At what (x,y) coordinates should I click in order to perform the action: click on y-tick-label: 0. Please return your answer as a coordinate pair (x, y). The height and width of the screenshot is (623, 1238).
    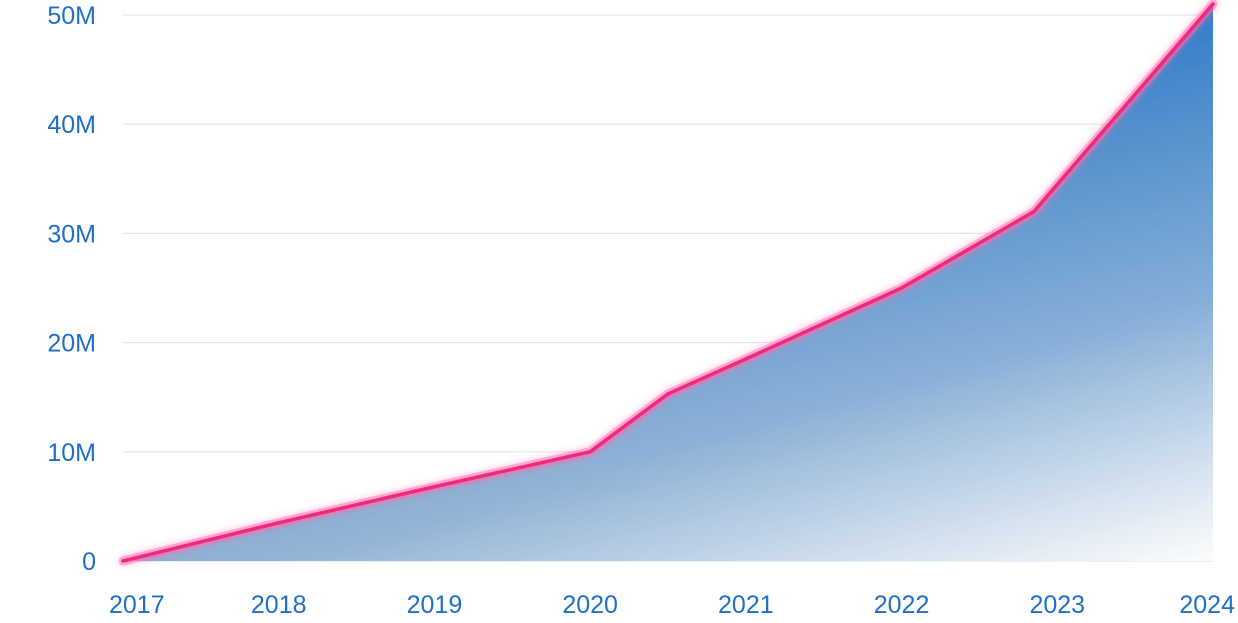
    Looking at the image, I should click on (89, 562).